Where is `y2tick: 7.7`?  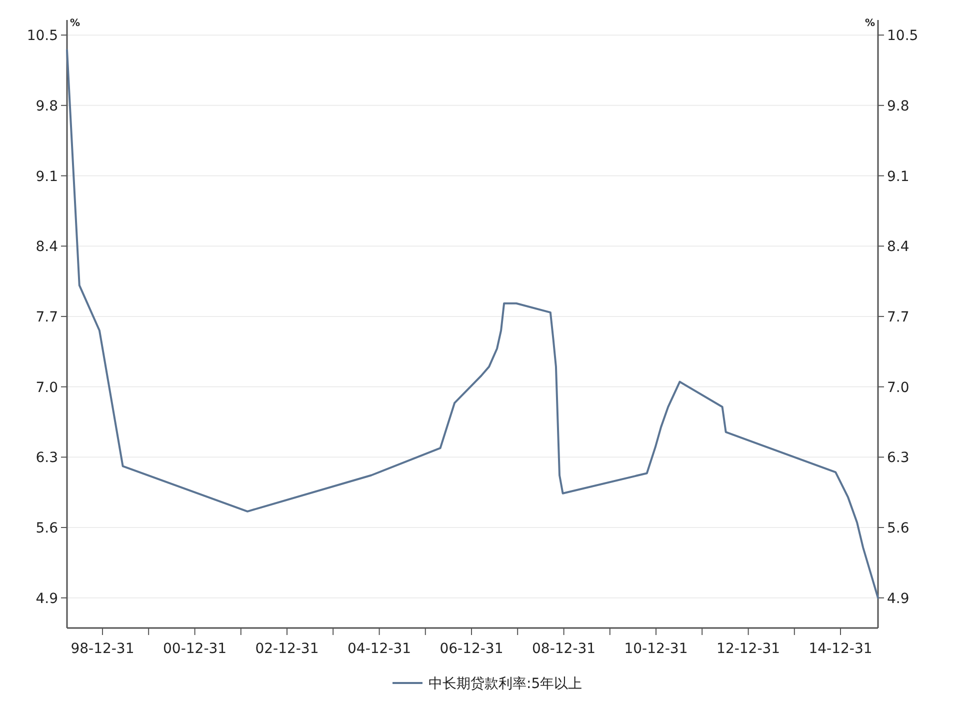 y2tick: 7.7 is located at coordinates (898, 317).